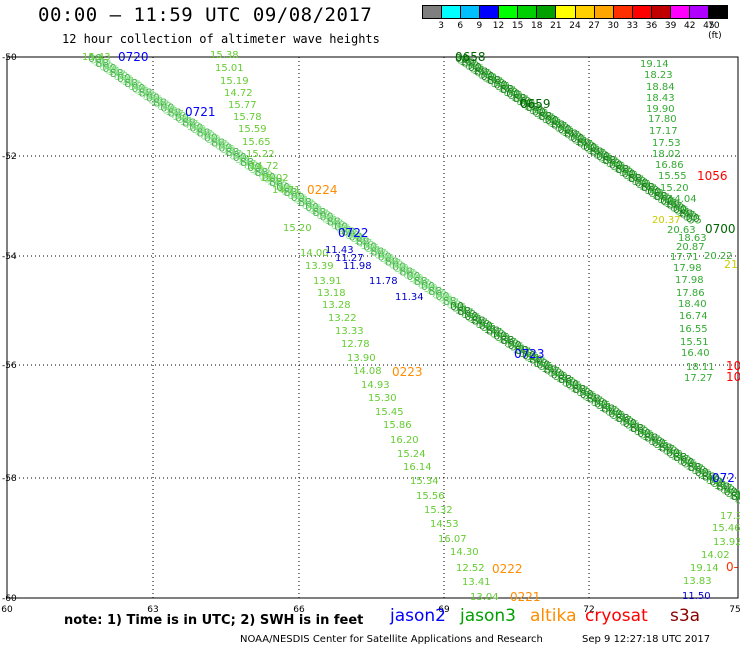 This screenshot has width=740, height=650. What do you see at coordinates (417, 467) in the screenshot?
I see `swh-value-label: 16.14` at bounding box center [417, 467].